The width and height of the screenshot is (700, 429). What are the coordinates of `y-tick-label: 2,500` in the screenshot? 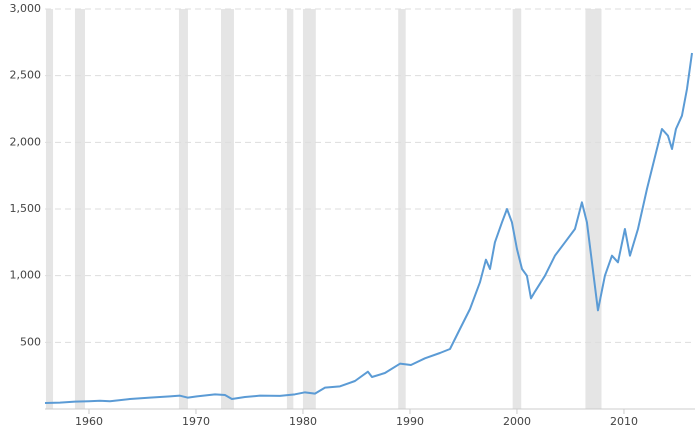 It's located at (26, 75).